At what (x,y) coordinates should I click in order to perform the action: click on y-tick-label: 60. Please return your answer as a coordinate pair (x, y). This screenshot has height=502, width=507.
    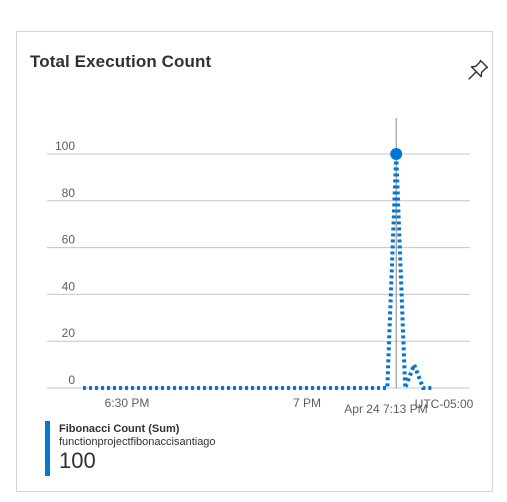
    Looking at the image, I should click on (69, 240).